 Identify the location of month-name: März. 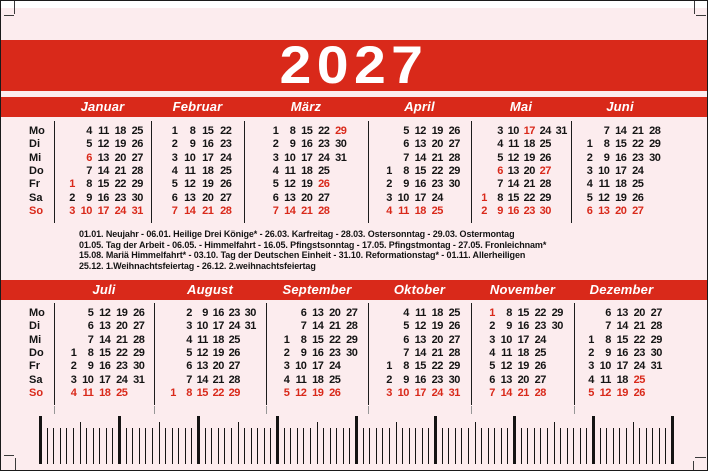
(306, 106).